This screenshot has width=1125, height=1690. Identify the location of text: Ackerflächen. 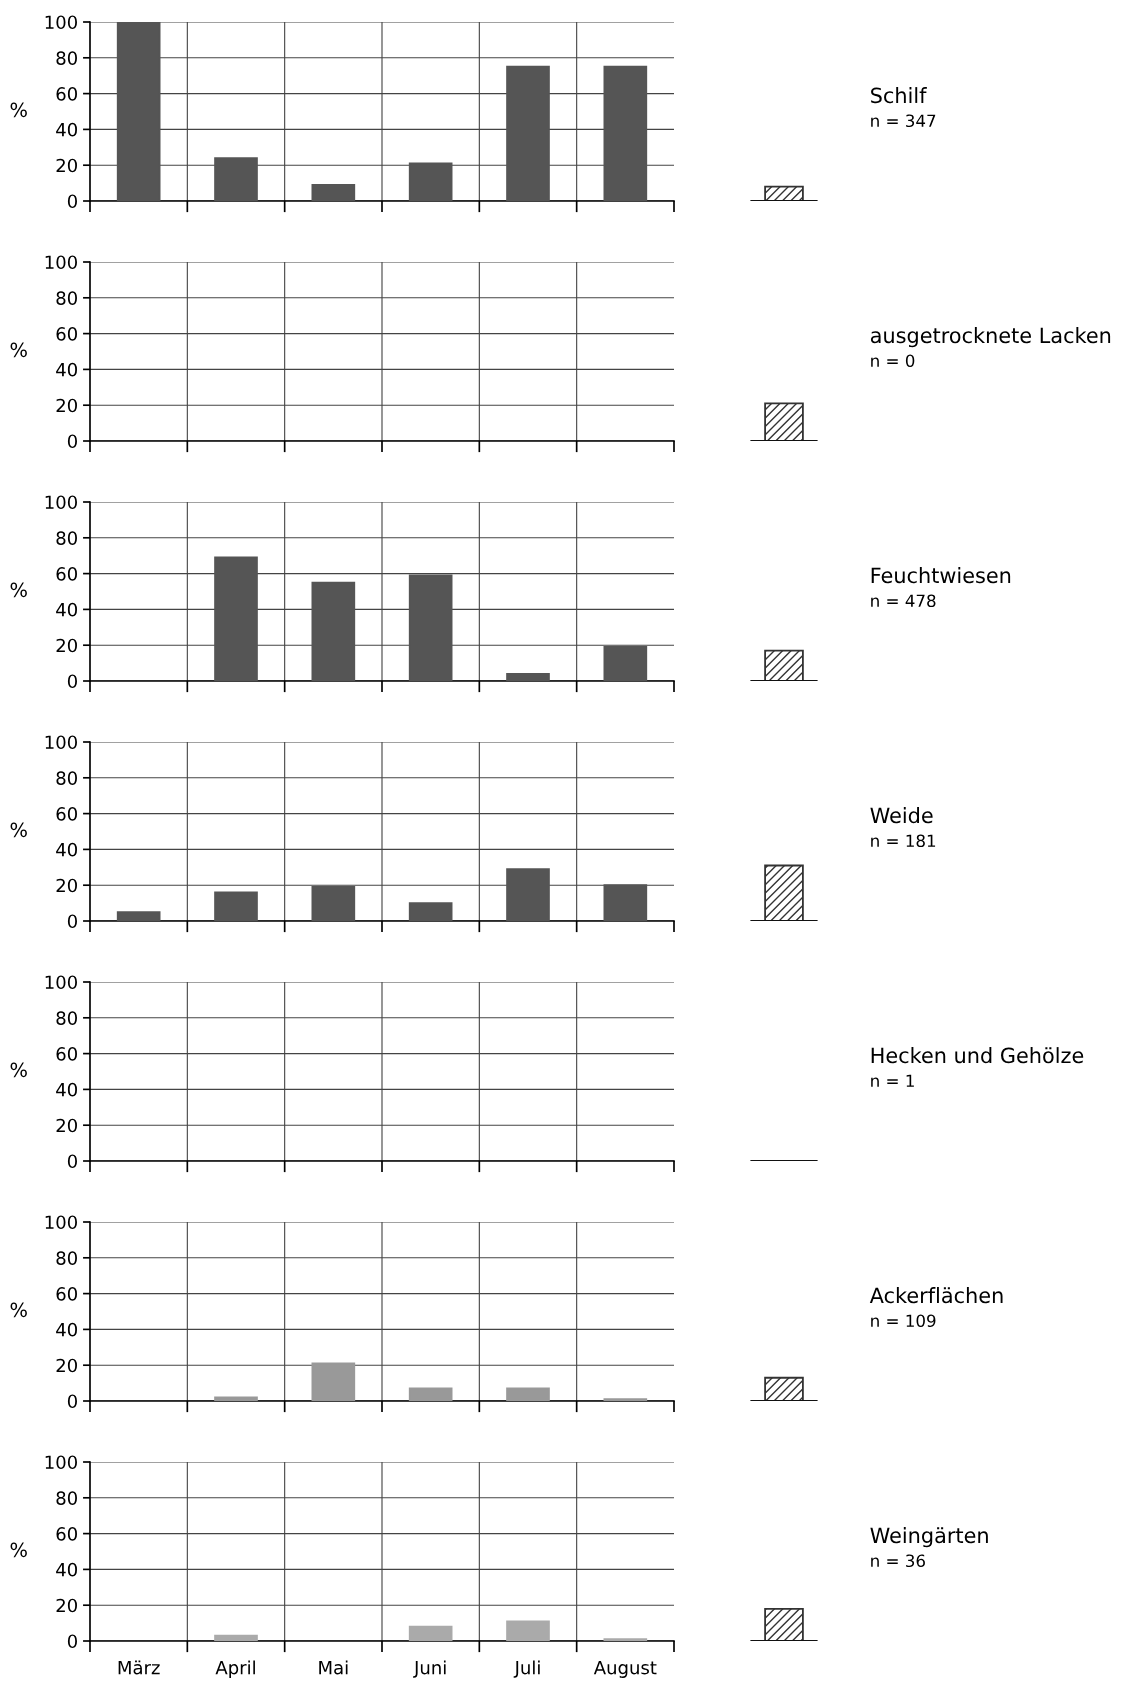
(936, 1295).